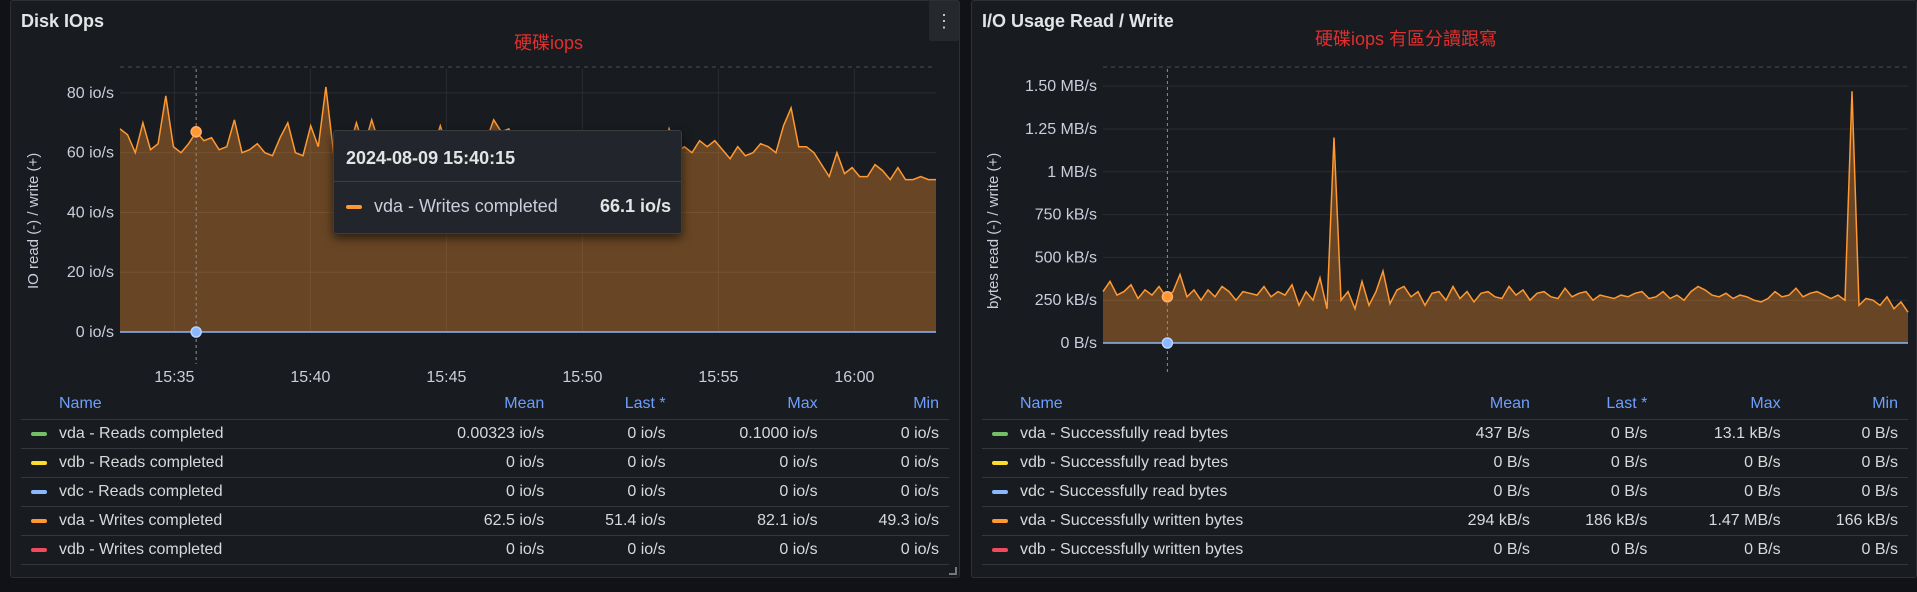 The width and height of the screenshot is (1917, 592). What do you see at coordinates (1066, 257) in the screenshot?
I see `y-tick-label: 500 kB/s` at bounding box center [1066, 257].